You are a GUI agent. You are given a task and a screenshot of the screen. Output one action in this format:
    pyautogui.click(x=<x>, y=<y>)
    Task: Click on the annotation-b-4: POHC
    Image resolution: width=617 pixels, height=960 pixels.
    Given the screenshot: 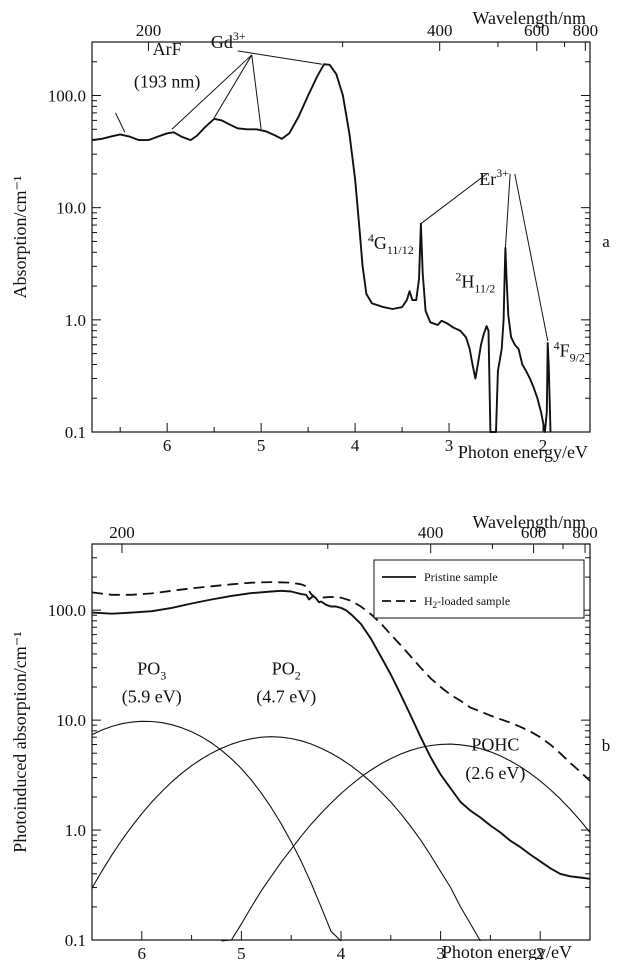 What is the action you would take?
    pyautogui.click(x=495, y=744)
    